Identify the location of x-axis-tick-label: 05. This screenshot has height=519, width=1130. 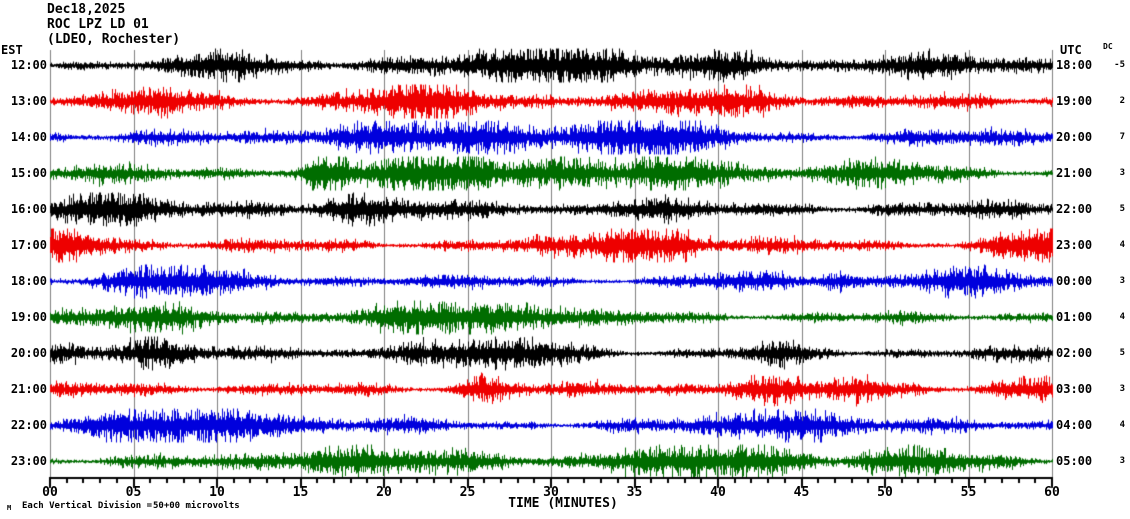
(133, 492).